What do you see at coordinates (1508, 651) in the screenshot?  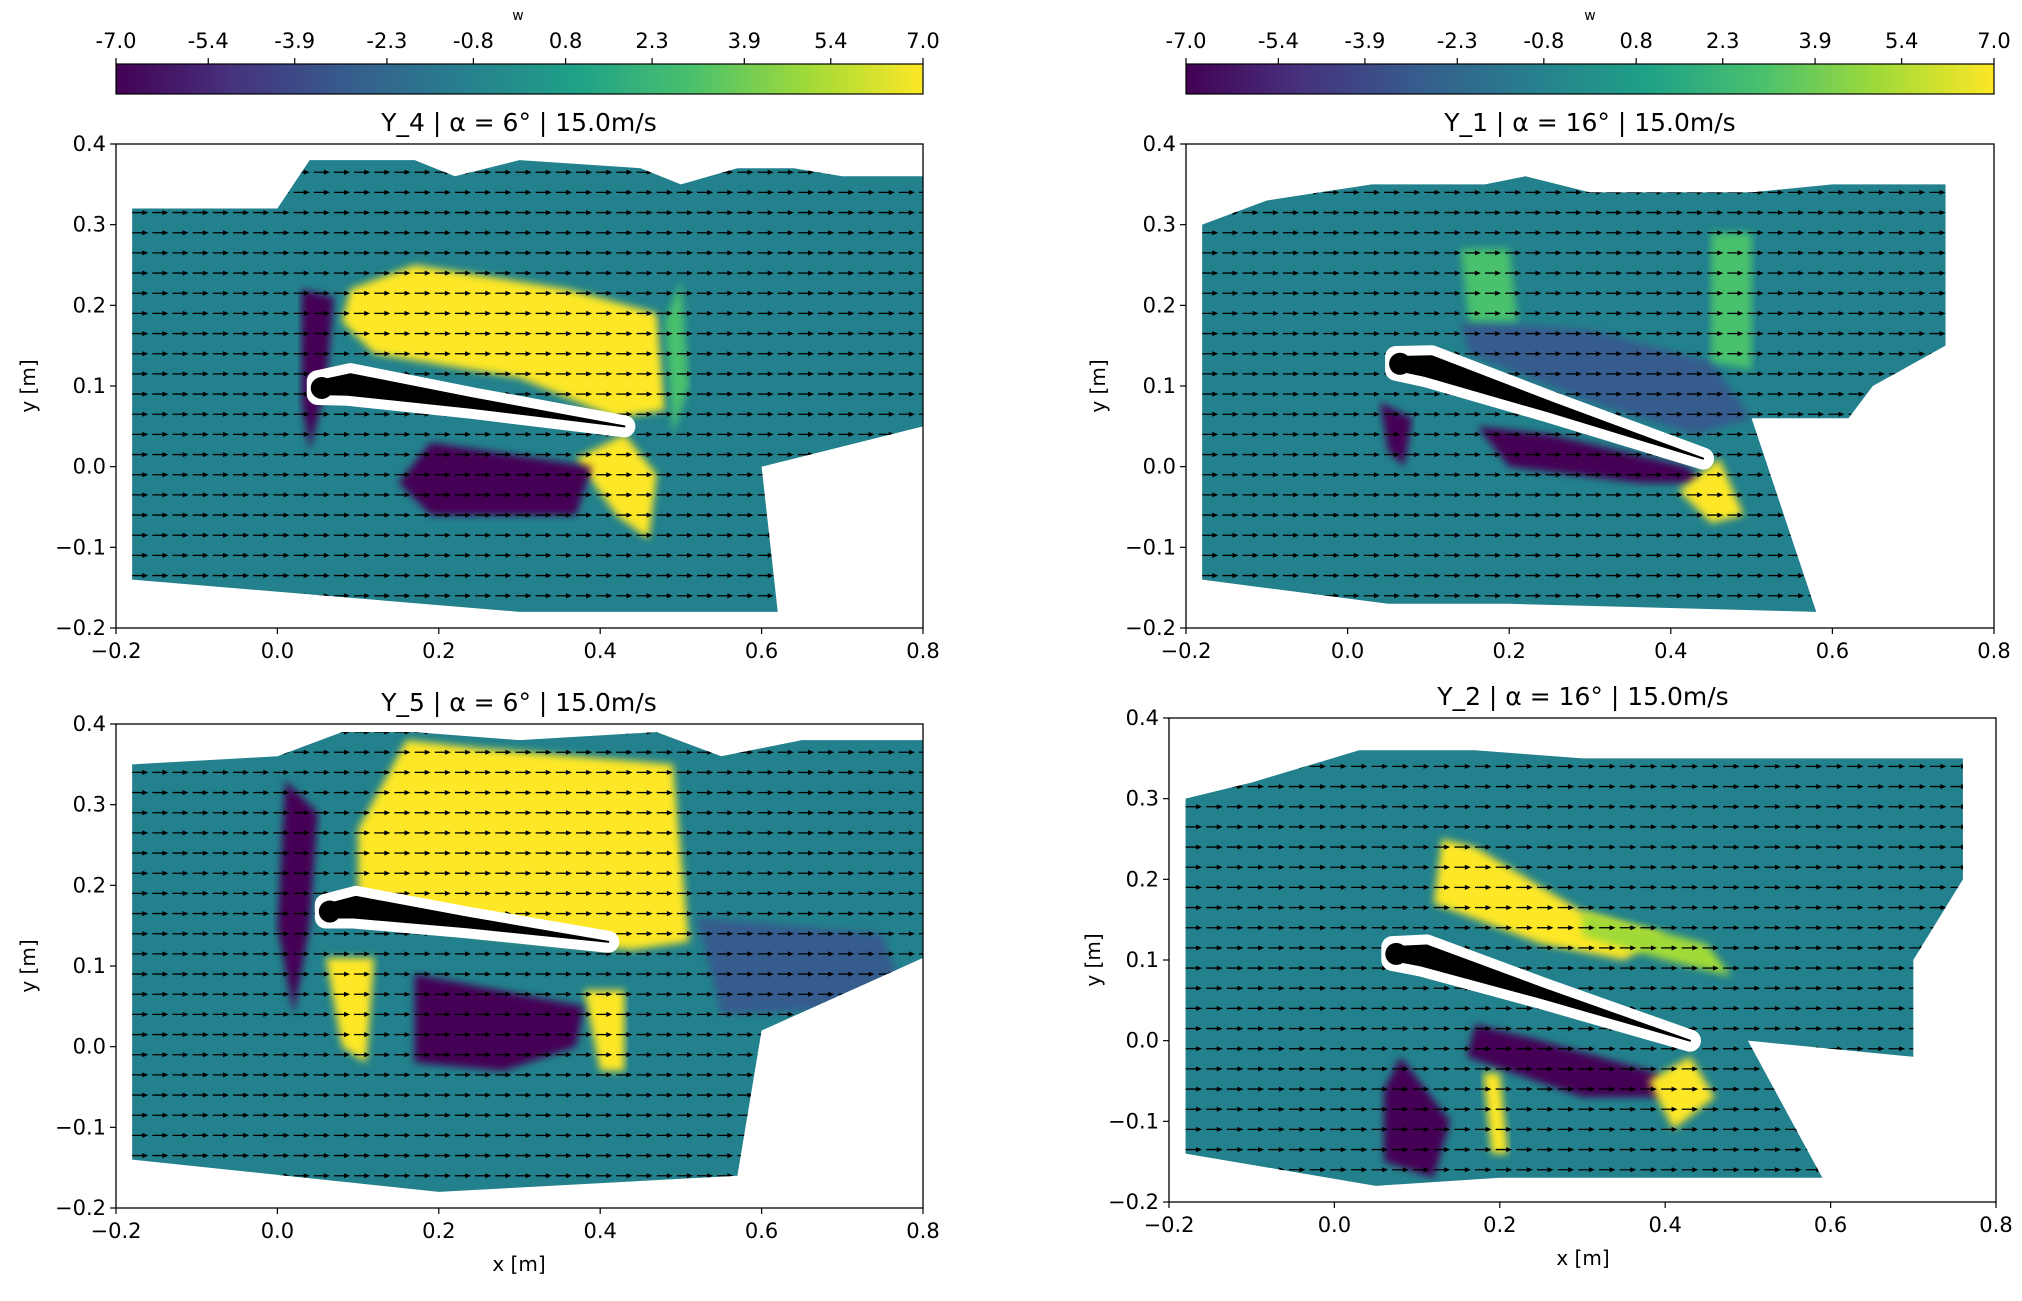 I see `x-tick-label: 0.2` at bounding box center [1508, 651].